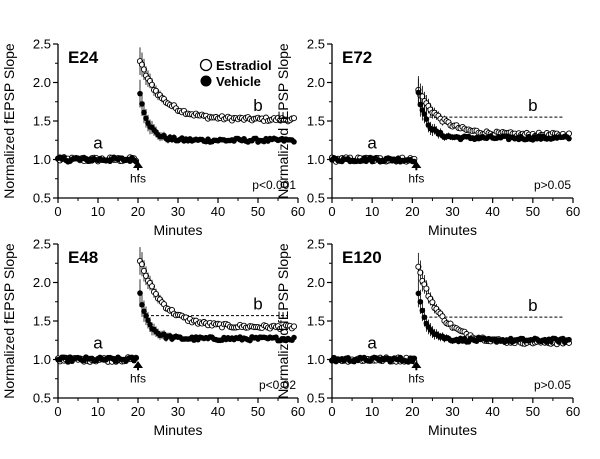 The image size is (600, 459). I want to click on panel-title: E120, so click(362, 257).